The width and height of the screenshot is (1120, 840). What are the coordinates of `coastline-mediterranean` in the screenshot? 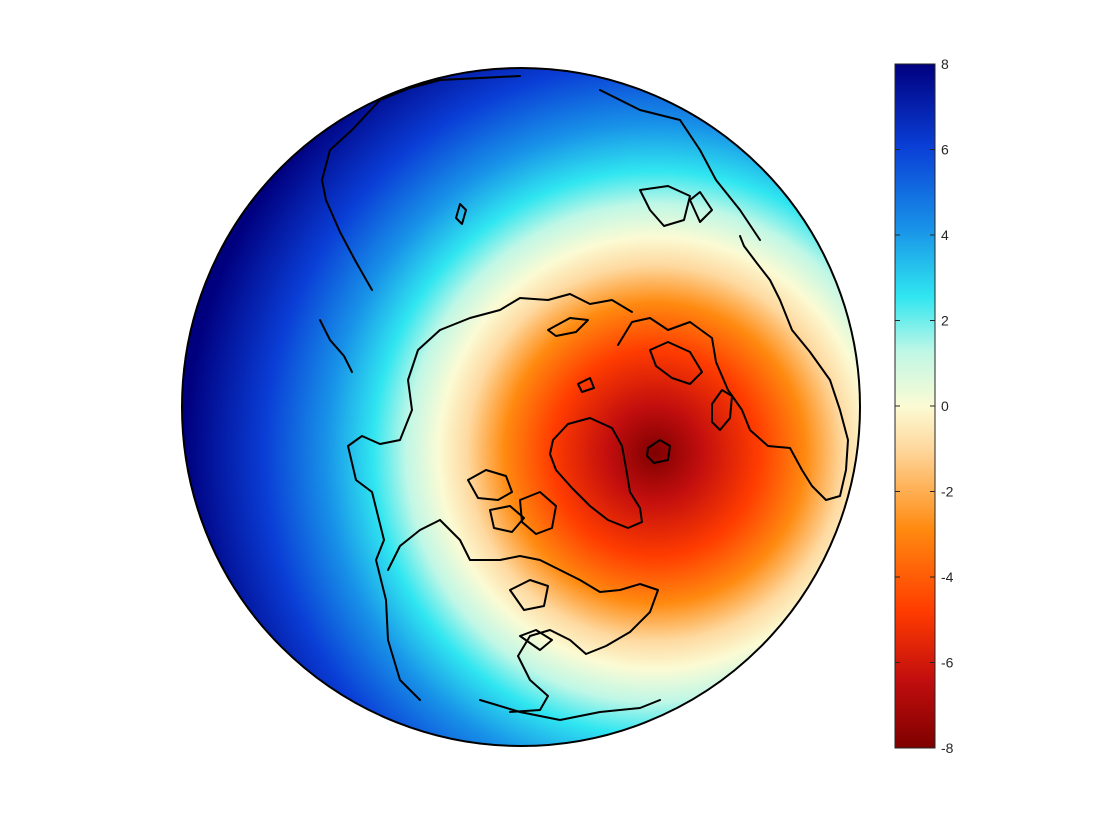 It's located at (701, 207).